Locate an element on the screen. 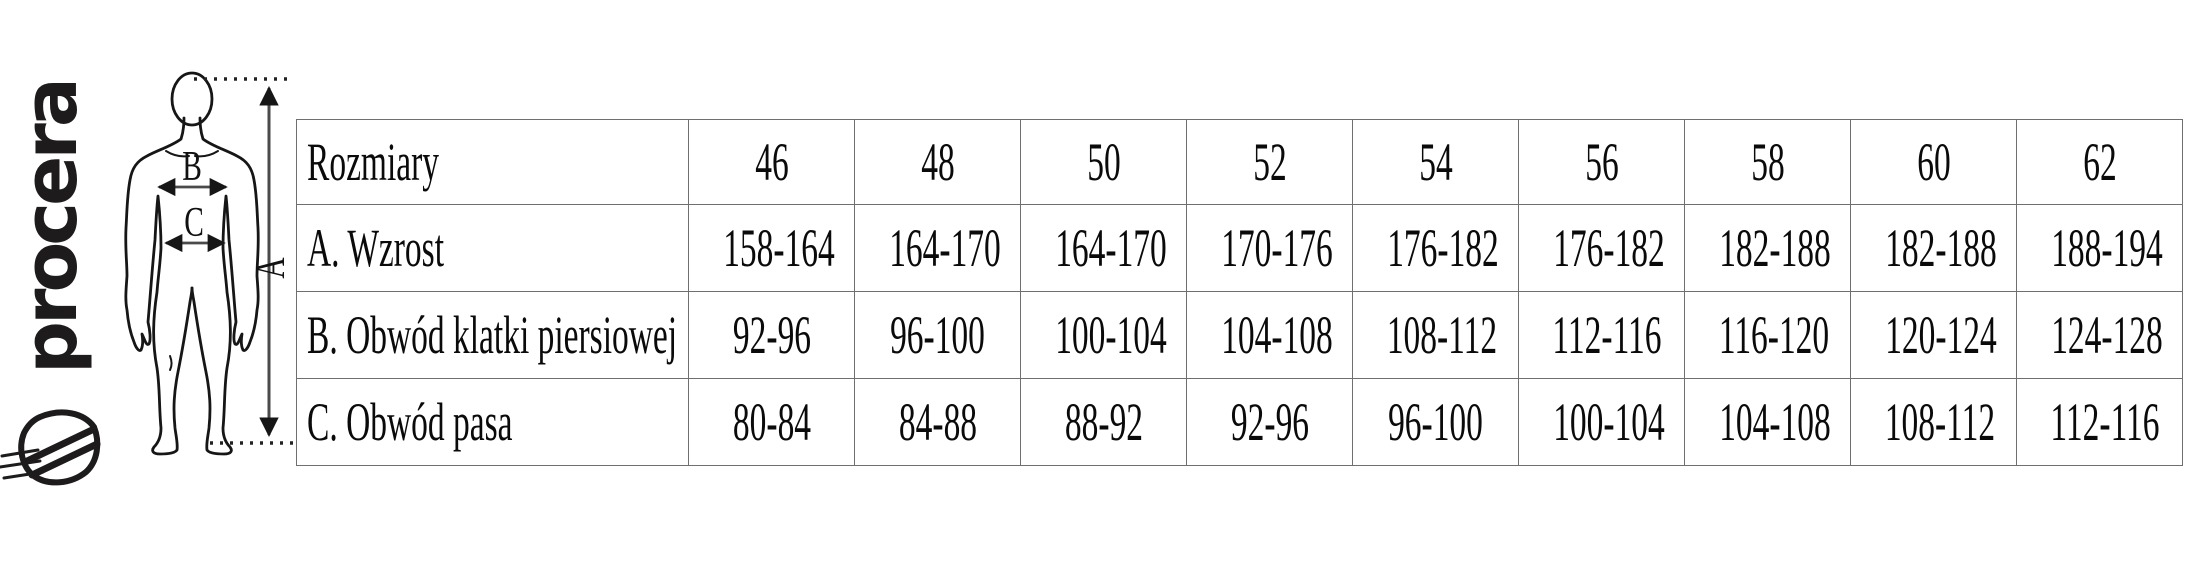 This screenshot has width=2188, height=568. chest-arrow-label: B is located at coordinates (192, 166).